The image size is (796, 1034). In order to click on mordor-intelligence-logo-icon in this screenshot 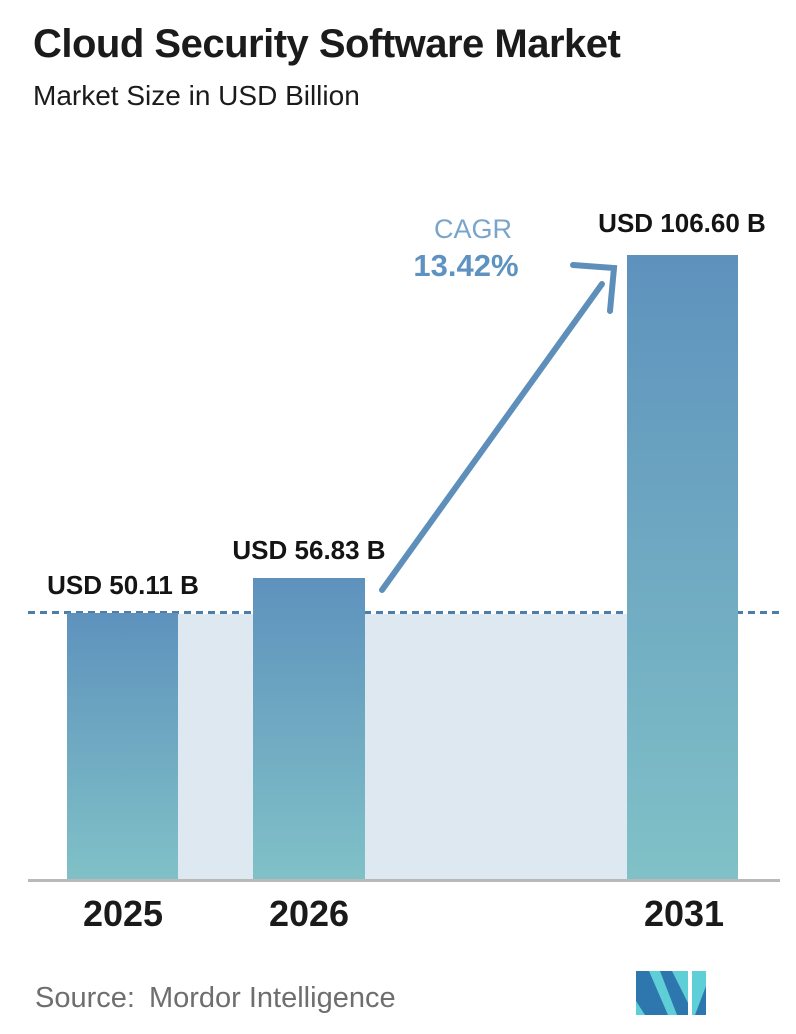, I will do `click(671, 993)`.